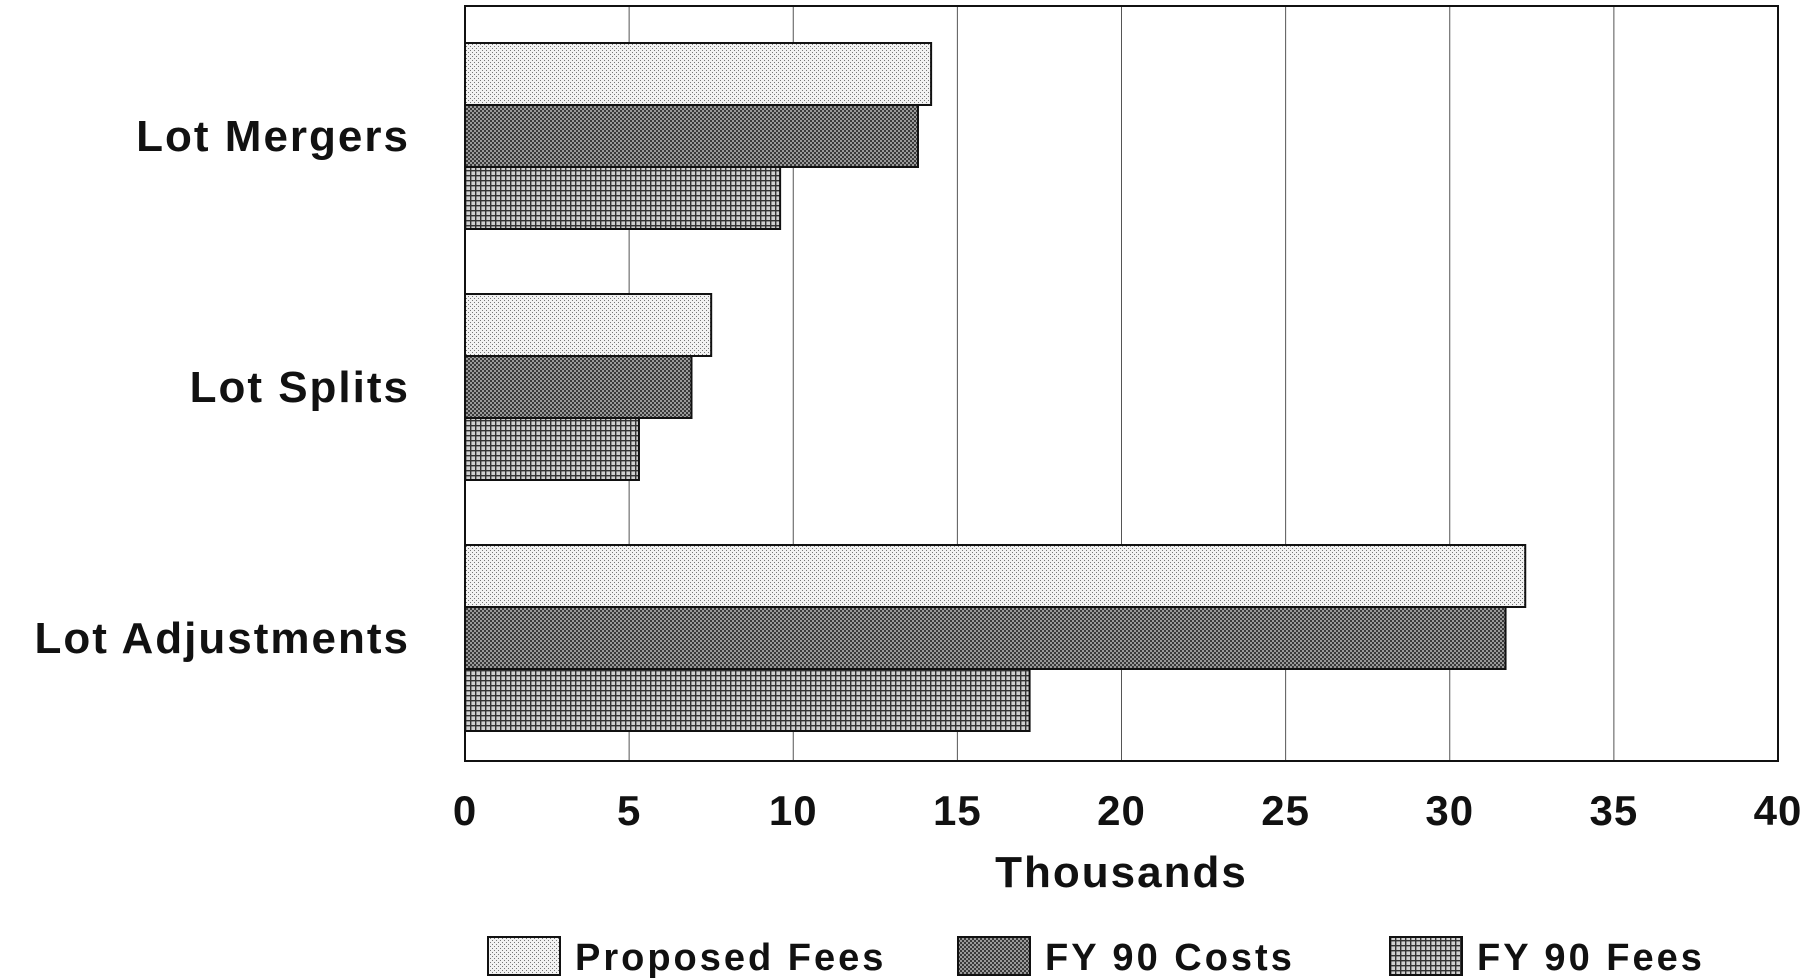 The width and height of the screenshot is (1815, 978). I want to click on category-label: Lot Mergers, so click(273, 136).